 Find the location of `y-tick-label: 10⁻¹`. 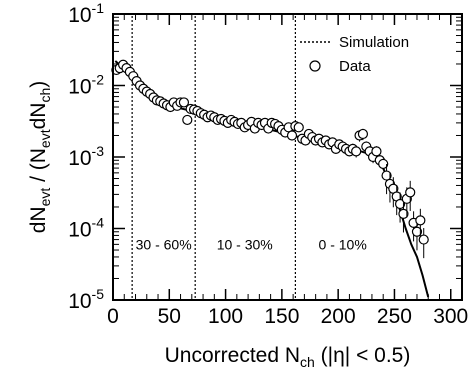

y-tick-label: 10⁻¹ is located at coordinates (86, 13).